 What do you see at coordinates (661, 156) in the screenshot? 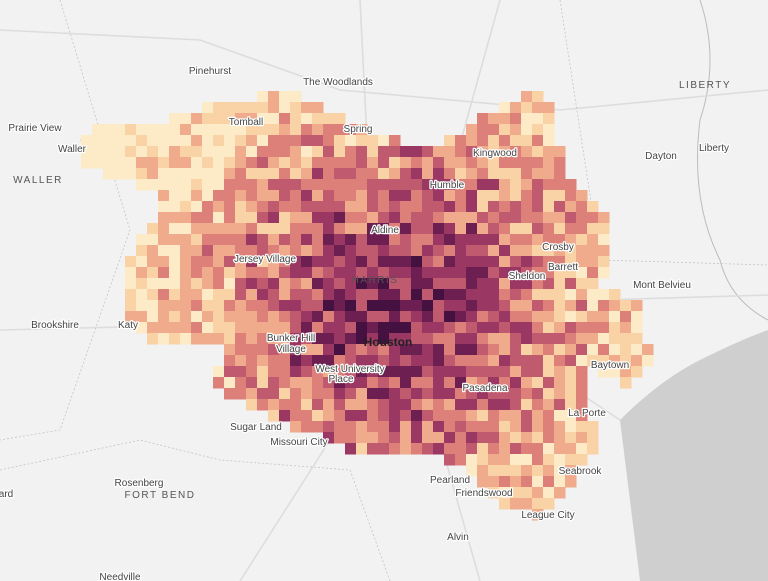
I see `place-label: Dayton` at bounding box center [661, 156].